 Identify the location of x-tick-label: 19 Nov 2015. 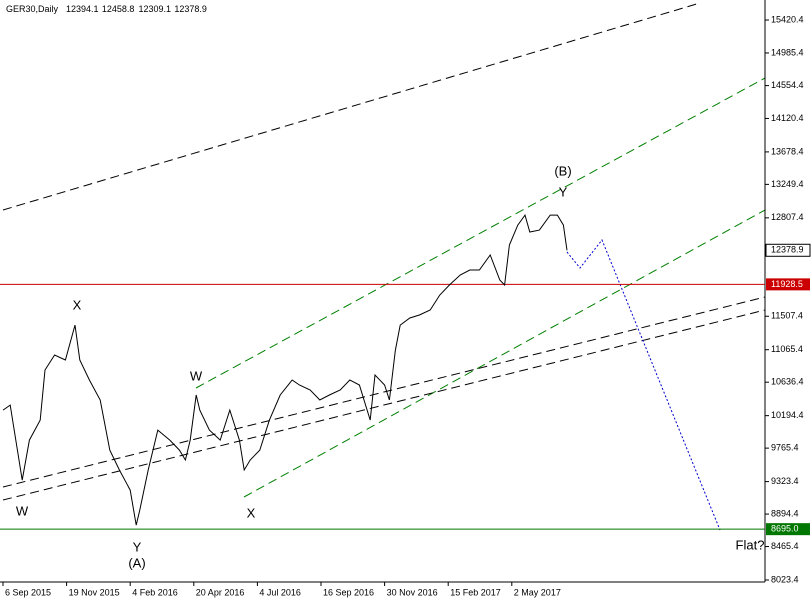
(94, 592).